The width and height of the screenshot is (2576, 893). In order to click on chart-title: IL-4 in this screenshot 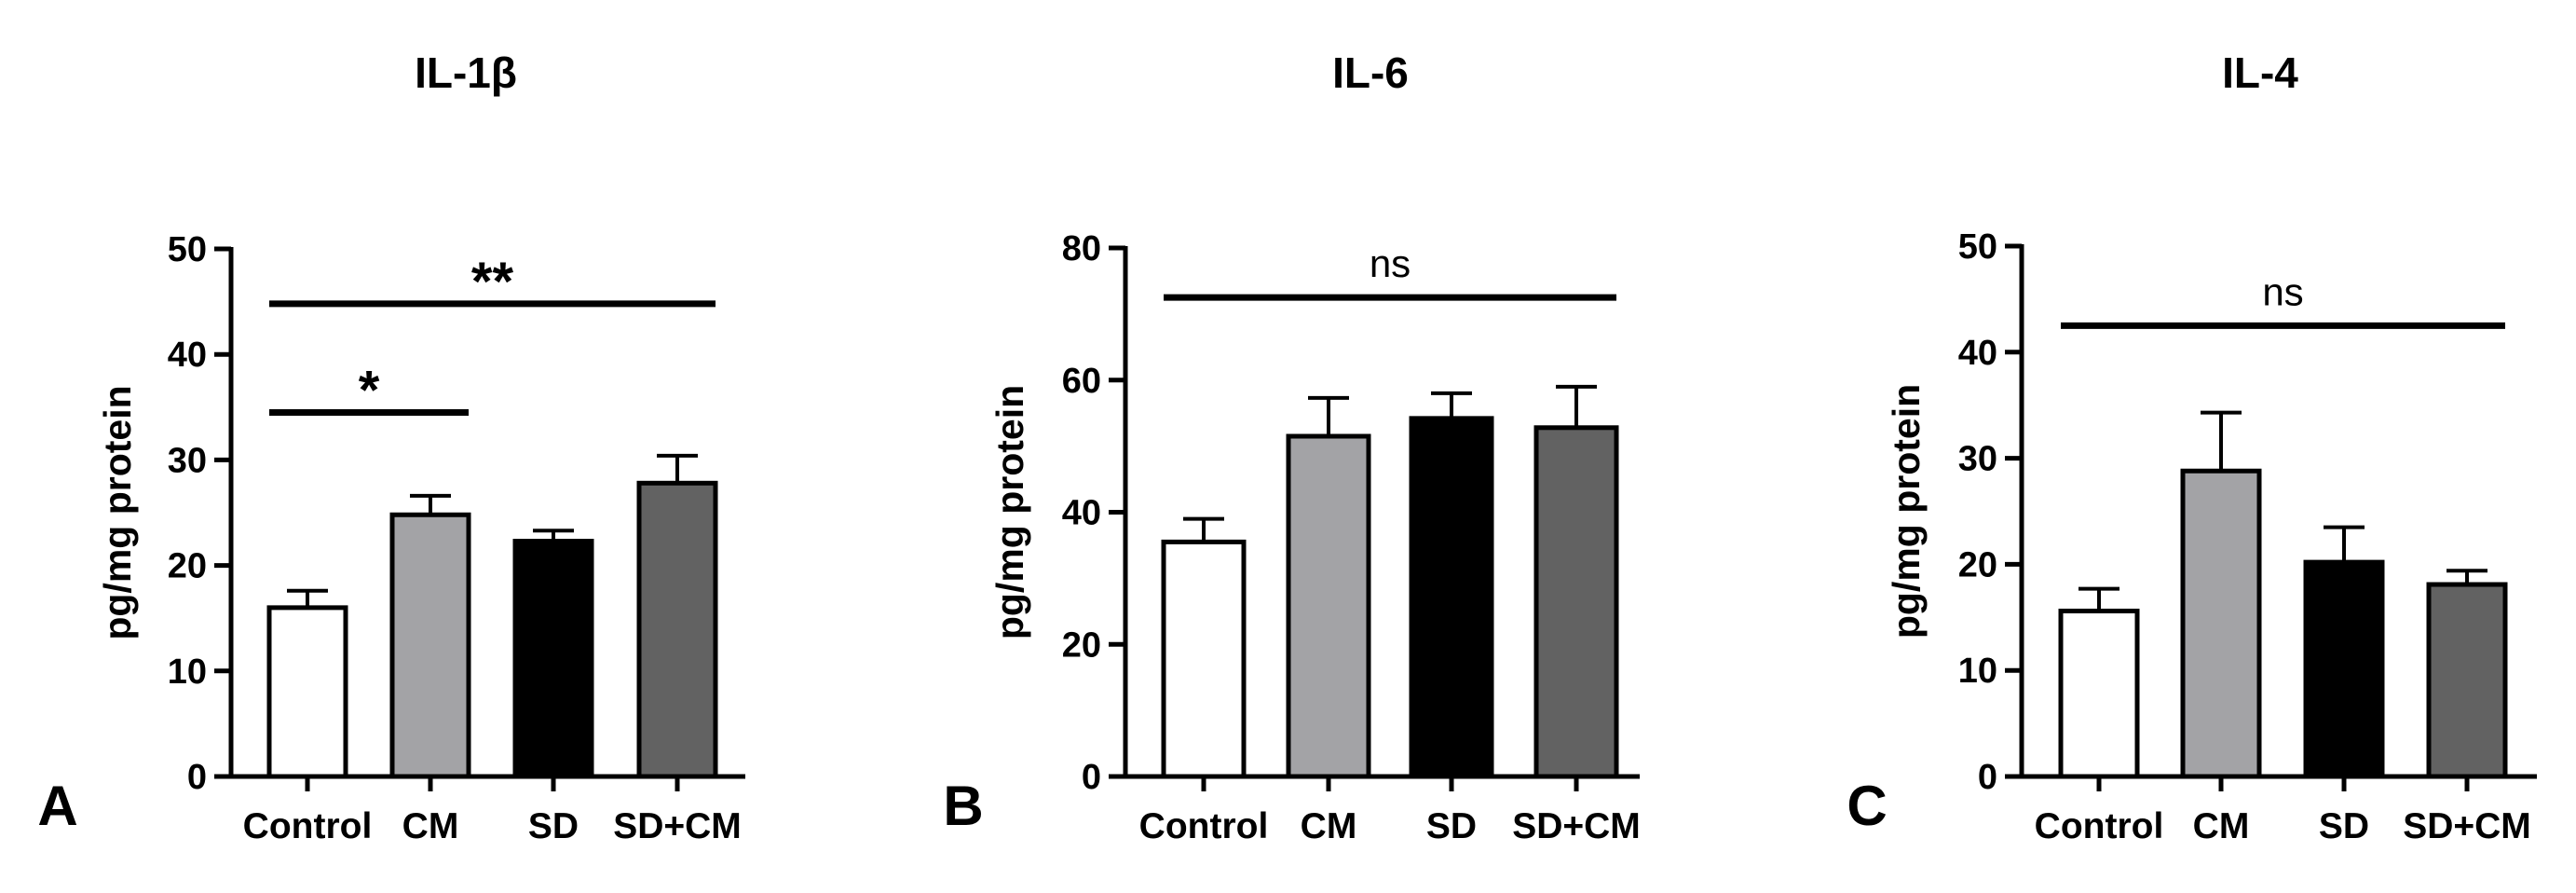, I will do `click(2260, 72)`.